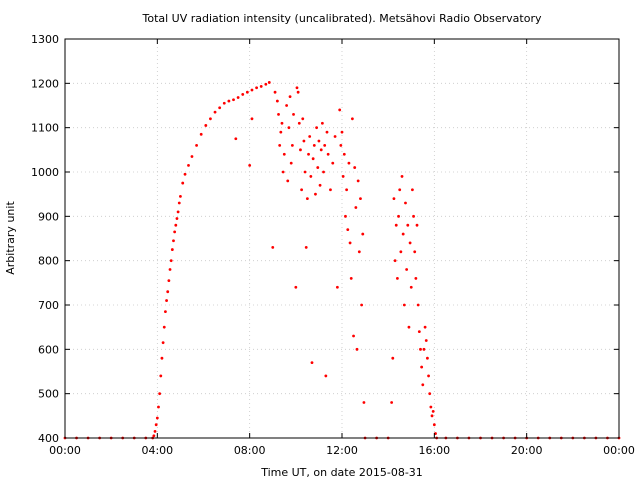 This screenshot has height=480, width=640. What do you see at coordinates (10, 238) in the screenshot?
I see `y-axis-label: Arbitrary unit` at bounding box center [10, 238].